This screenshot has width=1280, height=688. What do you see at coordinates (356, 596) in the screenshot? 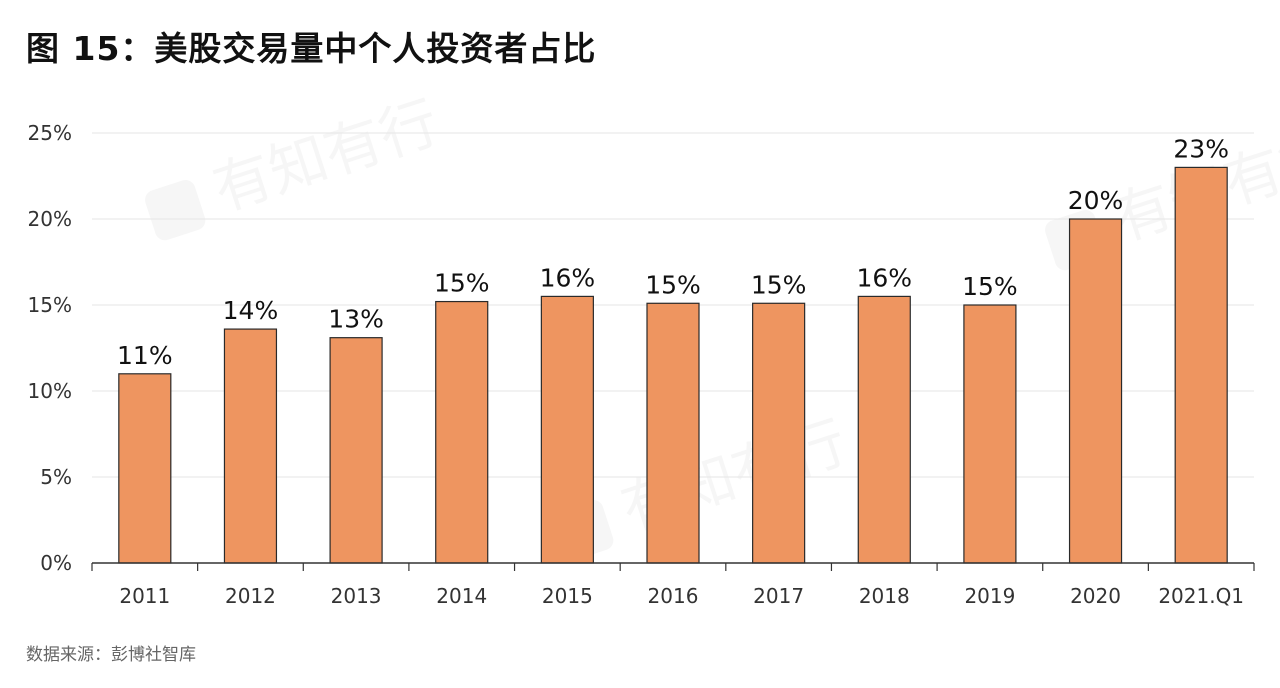
I see `x-tick-label: 2013` at bounding box center [356, 596].